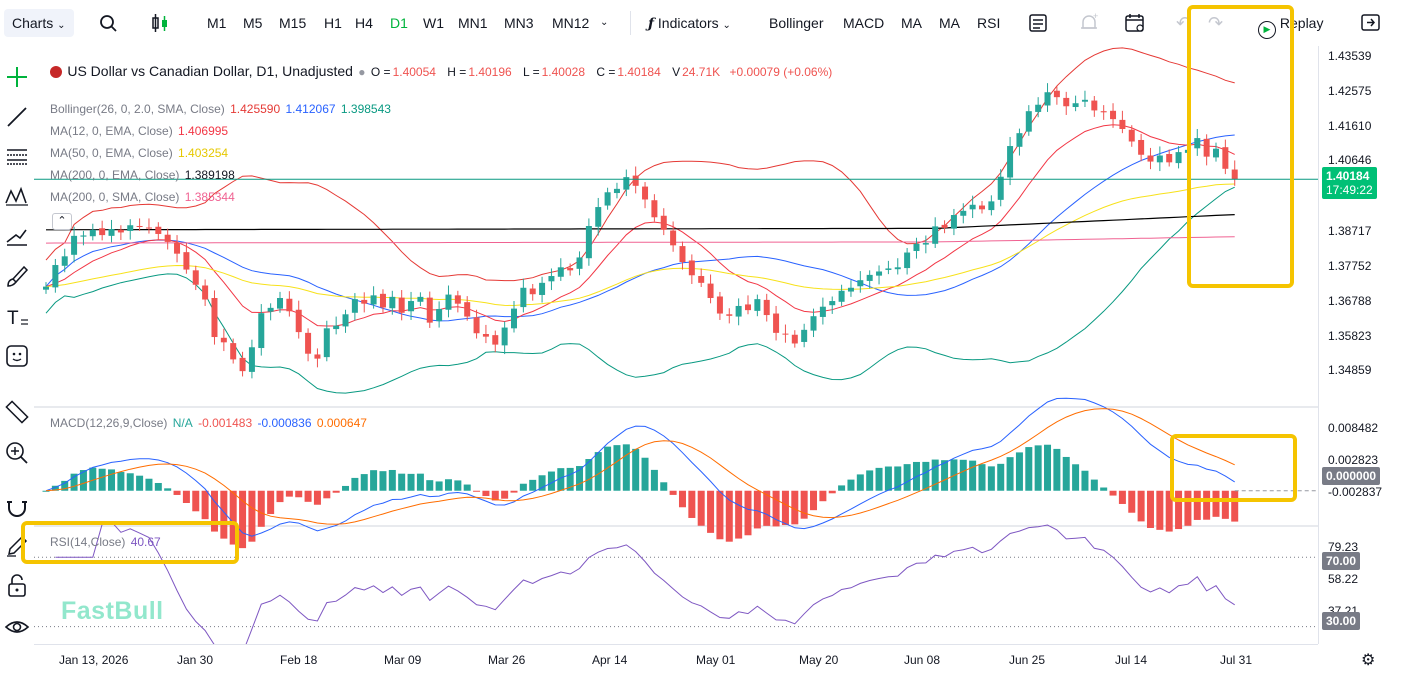 The width and height of the screenshot is (1402, 675). I want to click on collapse-legend-button: ⌃, so click(62, 221).